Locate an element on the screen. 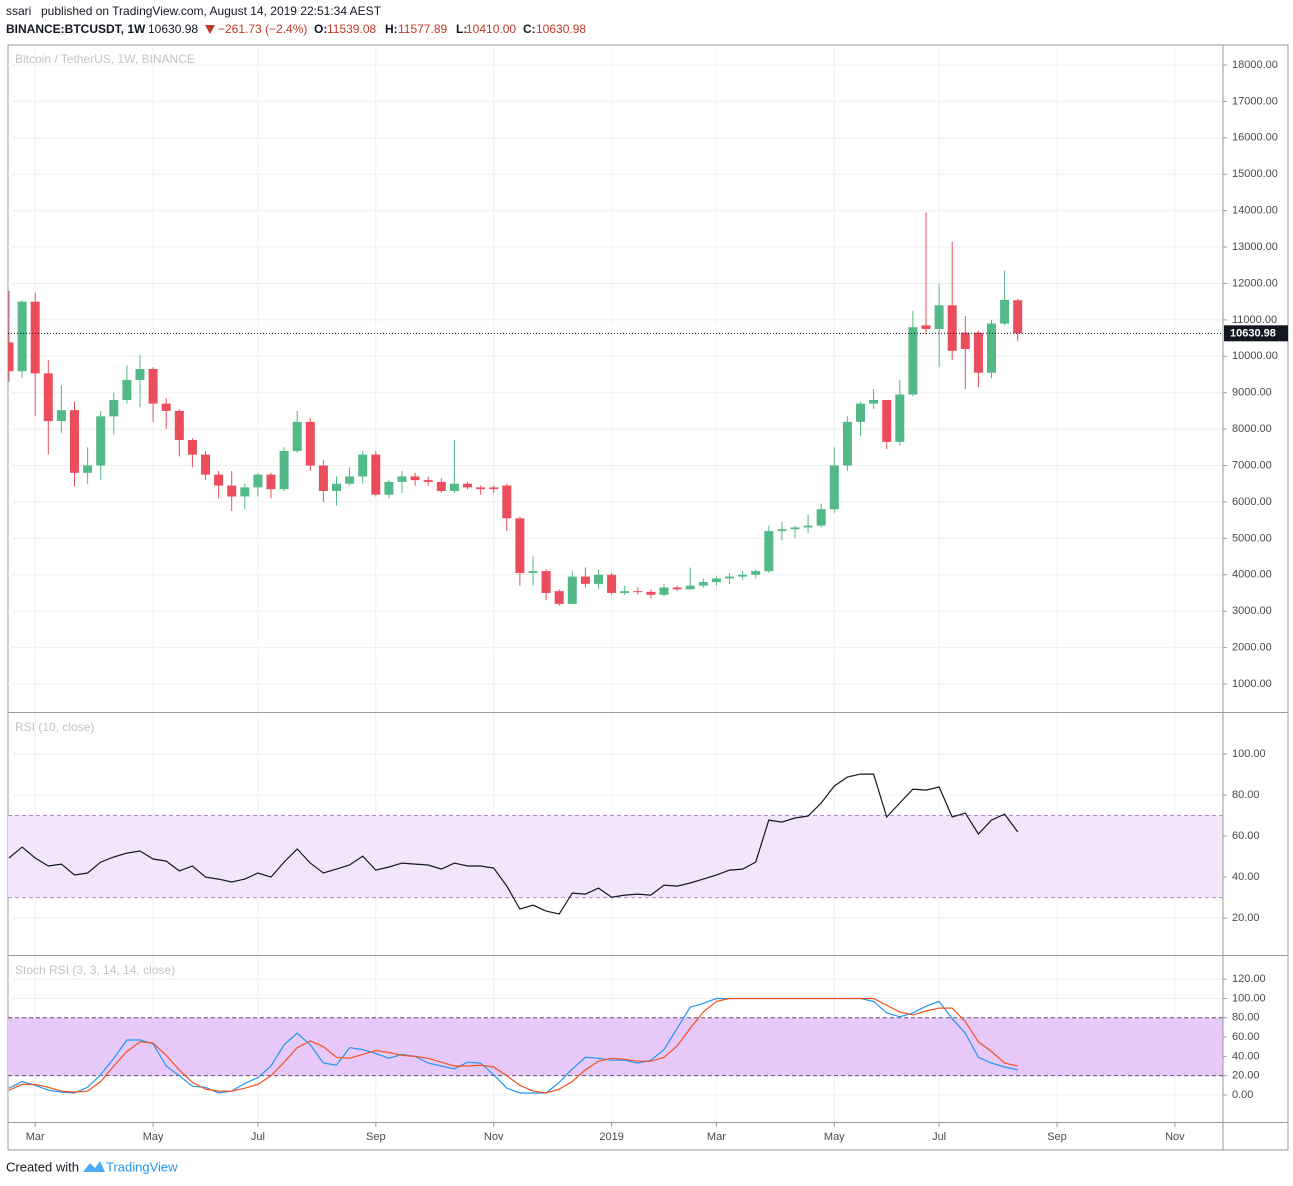 The width and height of the screenshot is (1293, 1186). y-tick-label: 5000.00 is located at coordinates (1252, 538).